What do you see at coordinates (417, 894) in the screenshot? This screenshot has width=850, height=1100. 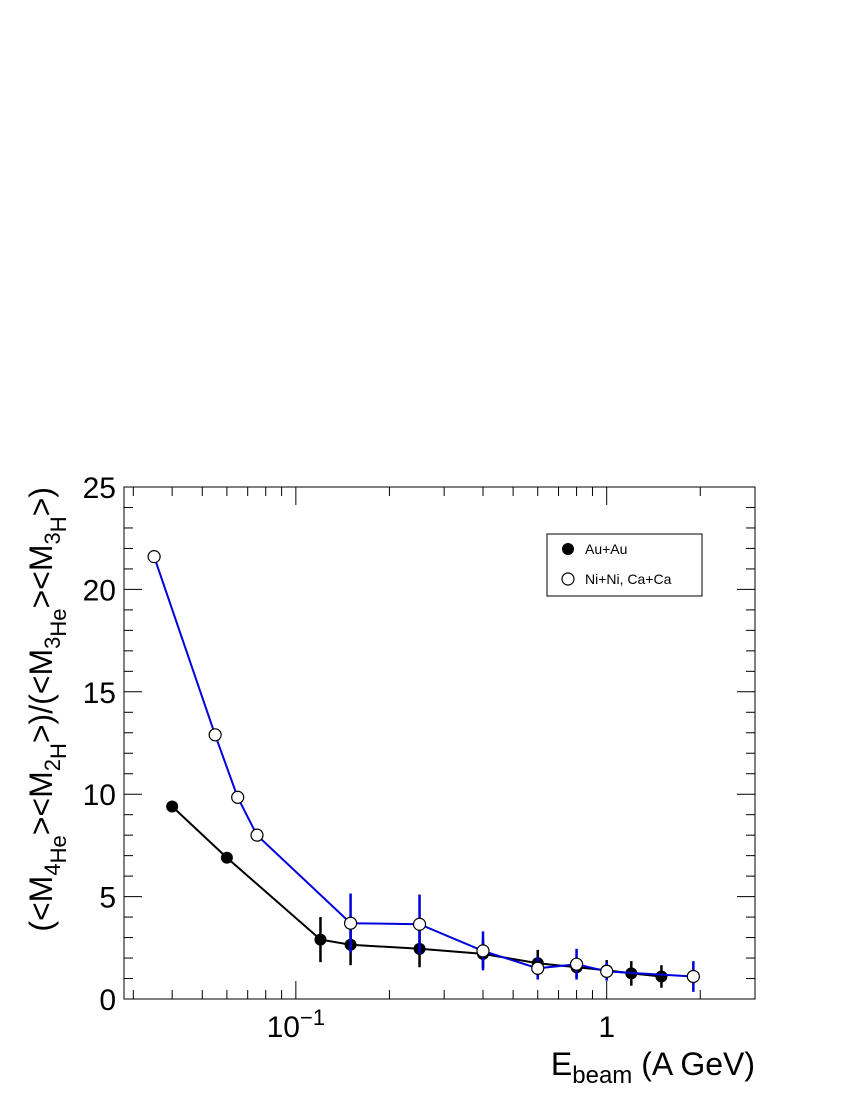 I see `series-au-au` at bounding box center [417, 894].